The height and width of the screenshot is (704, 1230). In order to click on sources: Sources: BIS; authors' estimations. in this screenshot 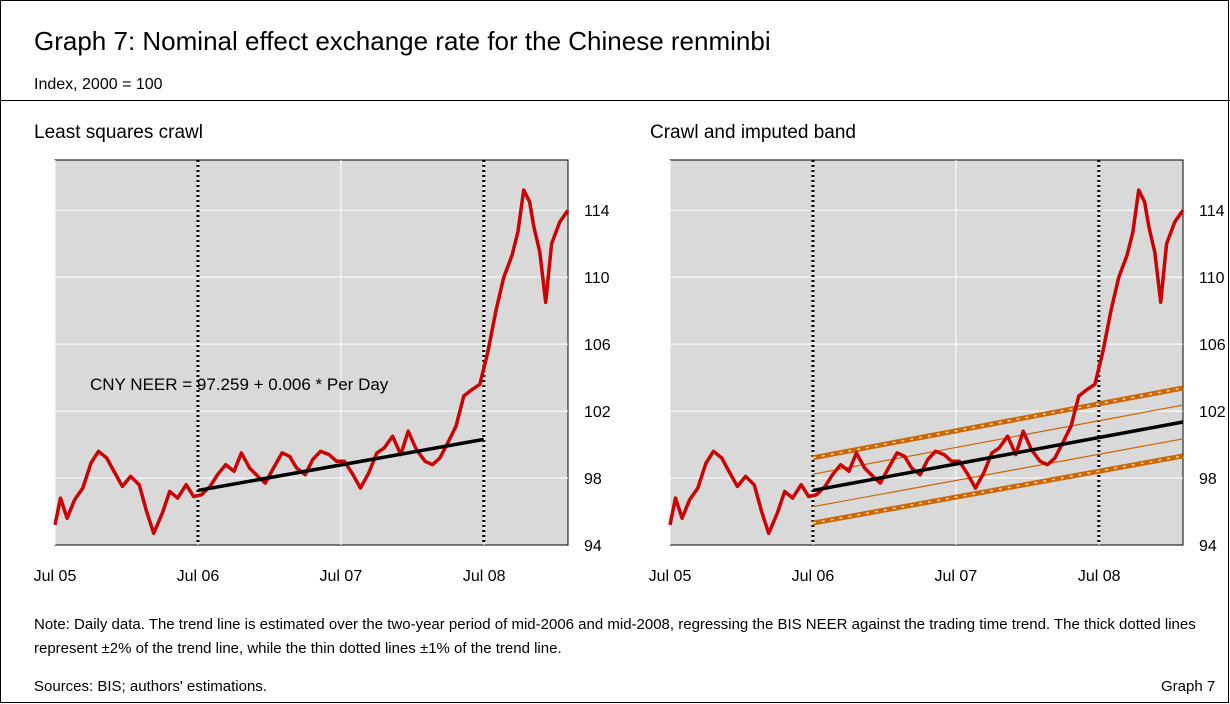, I will do `click(150, 686)`.